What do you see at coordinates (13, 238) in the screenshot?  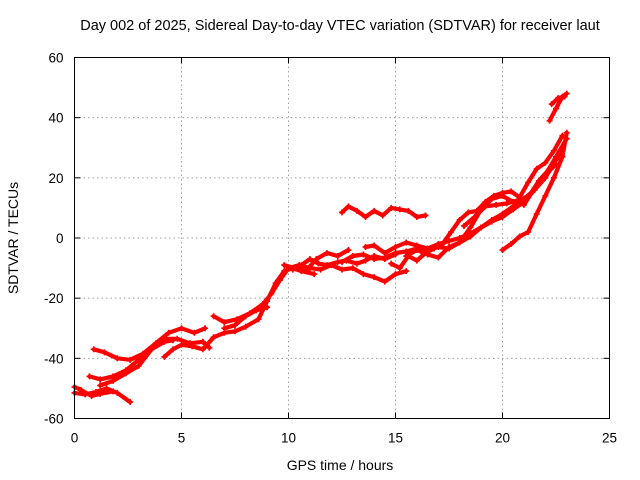 I see `y-axis-title: SDTVAR / TECUs` at bounding box center [13, 238].